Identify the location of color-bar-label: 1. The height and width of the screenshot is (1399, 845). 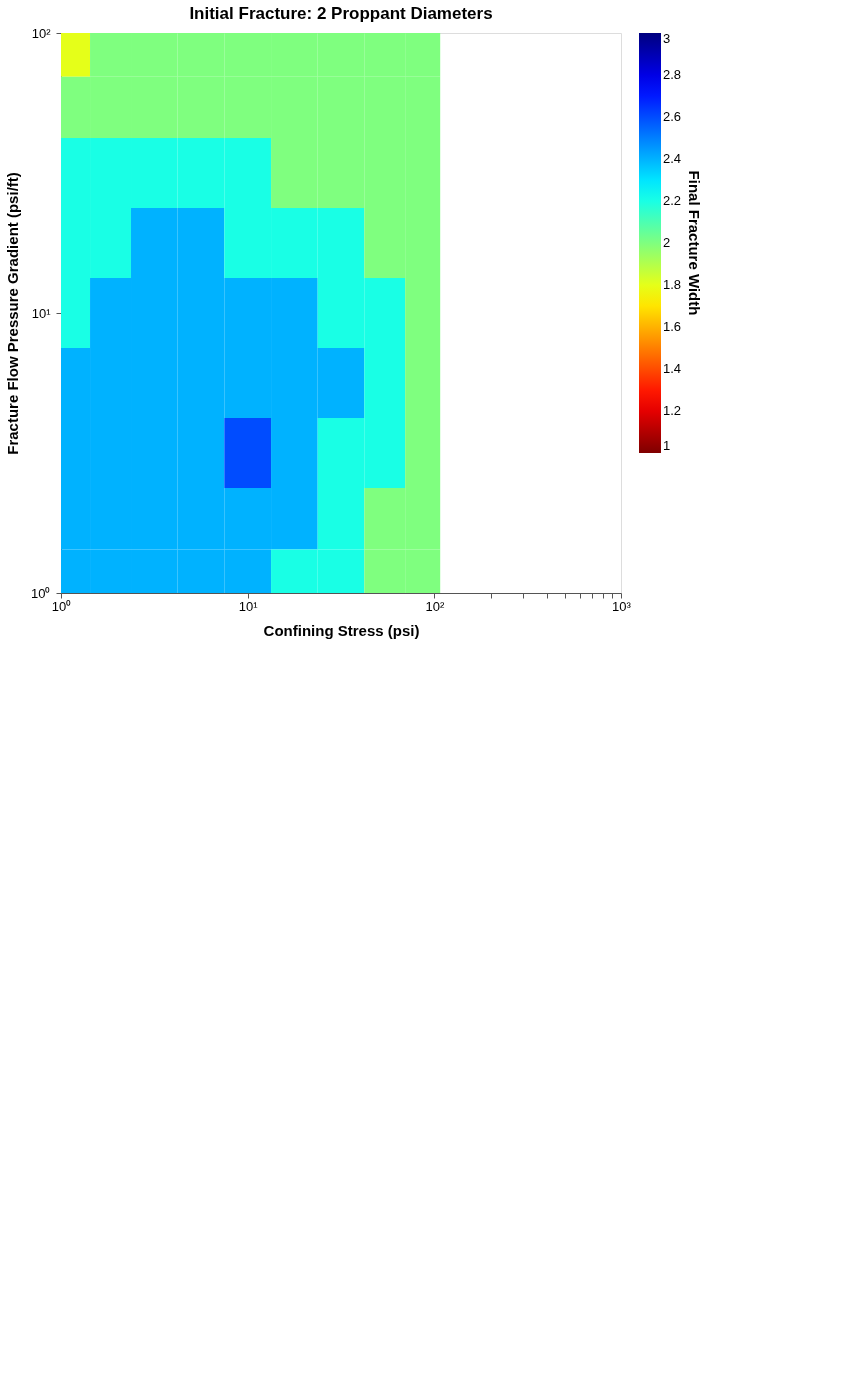
(667, 445).